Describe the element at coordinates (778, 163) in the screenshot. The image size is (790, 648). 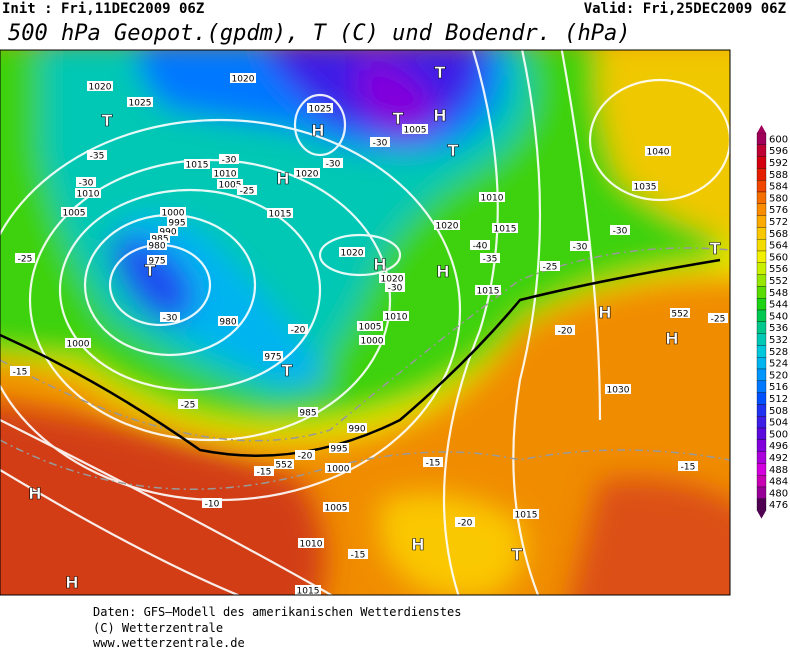
I see `colorbar-label: 592` at that location.